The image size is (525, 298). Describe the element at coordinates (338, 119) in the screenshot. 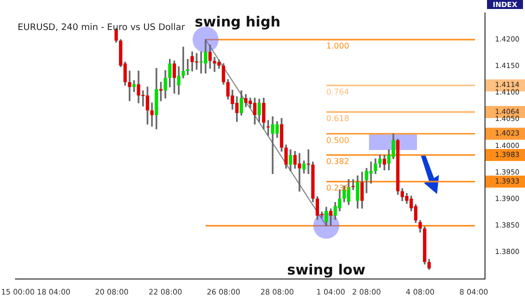

I see `annotation: 0.618` at that location.